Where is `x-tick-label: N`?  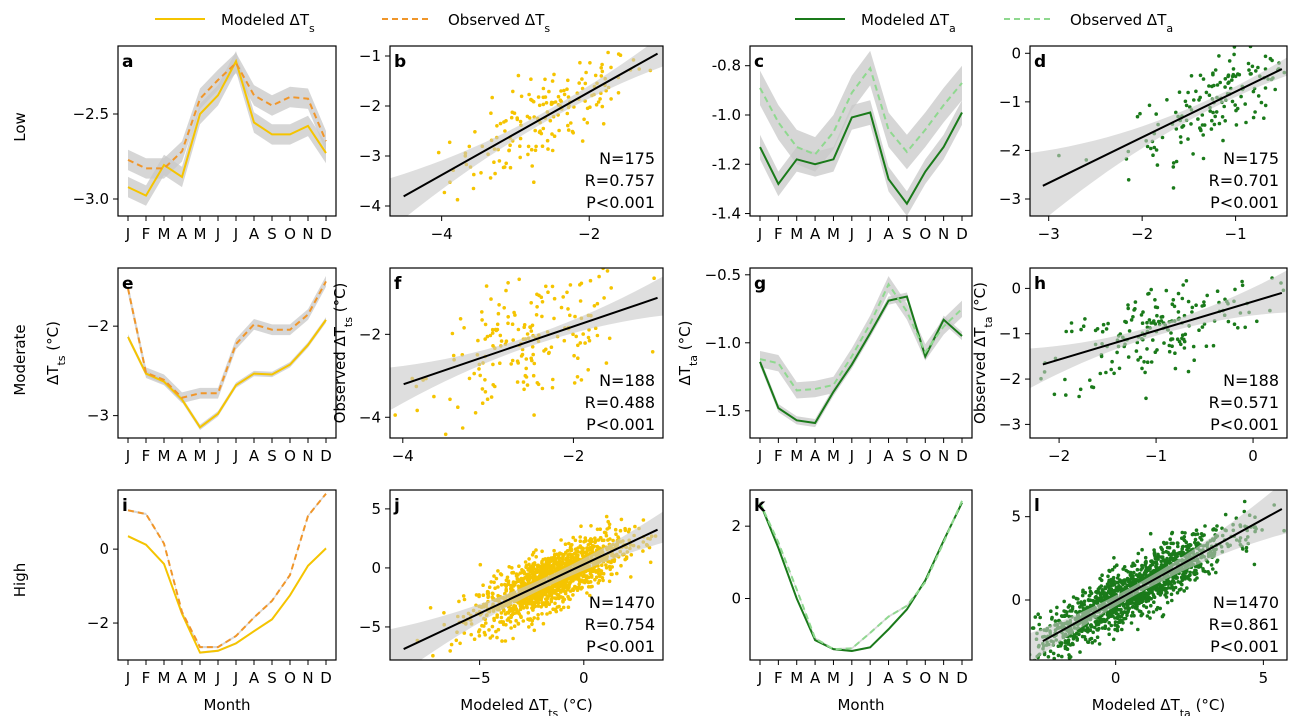
x-tick-label: N is located at coordinates (943, 456).